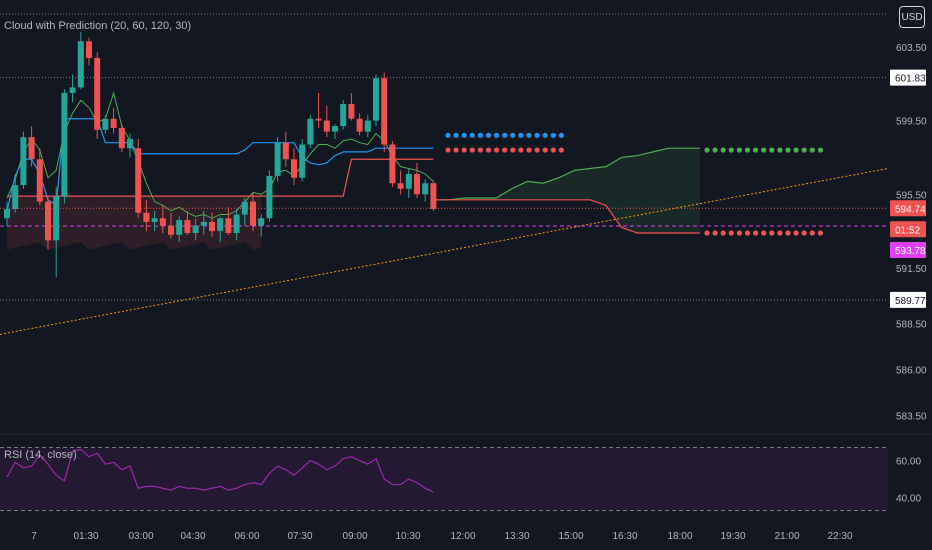  I want to click on tag-countdown: 01:52, so click(907, 230).